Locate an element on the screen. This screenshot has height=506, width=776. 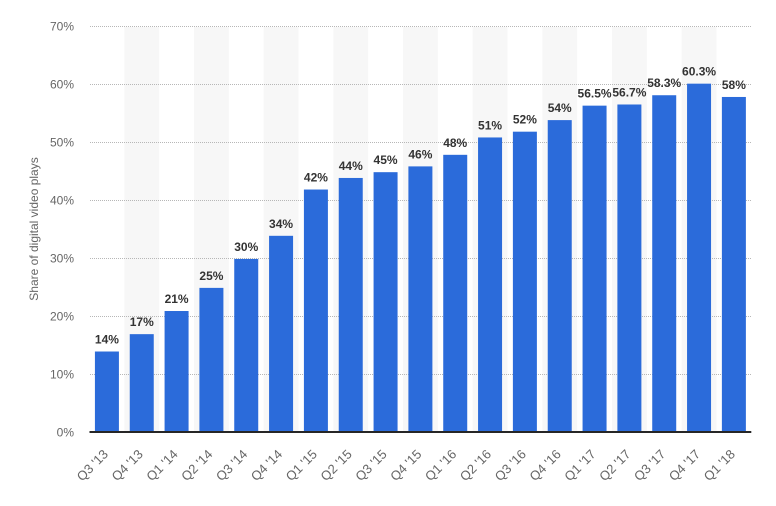
svg-text: 70% is located at coordinates (62, 27).